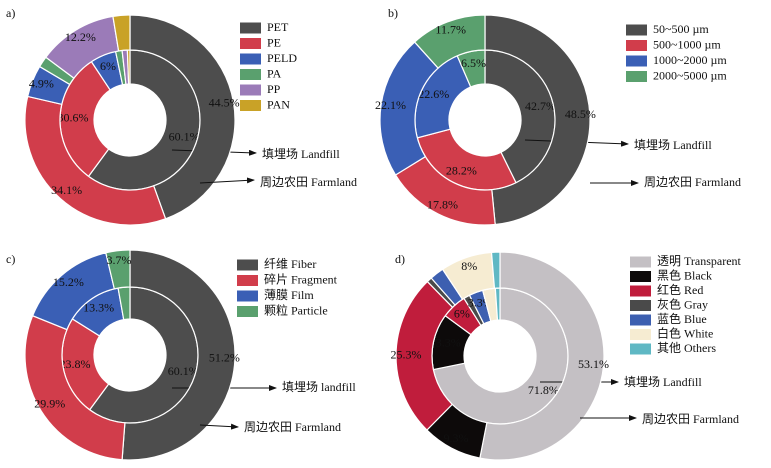 The height and width of the screenshot is (468, 771). I want to click on legend-label: PAN, so click(278, 104).